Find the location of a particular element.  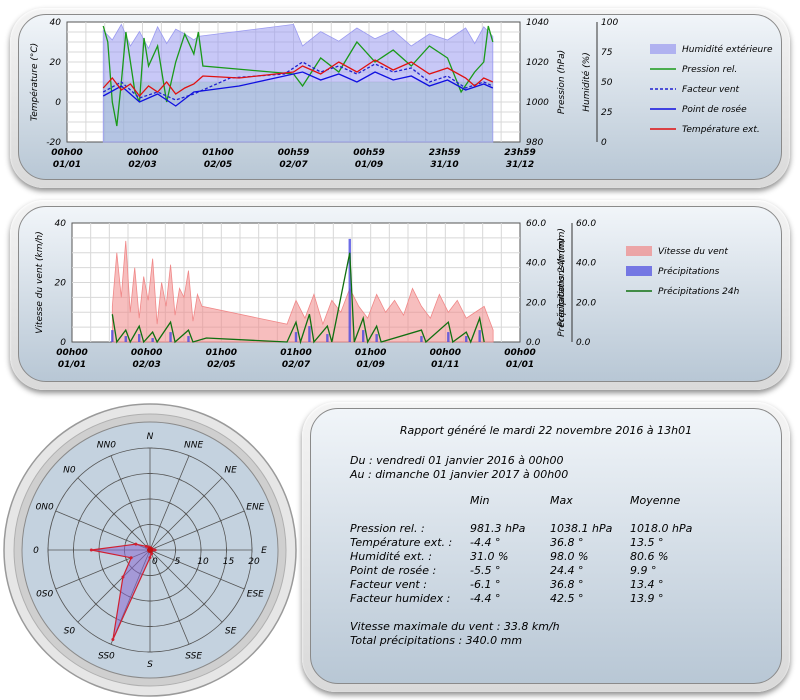

x-tick-time: 00h59 is located at coordinates (293, 153).